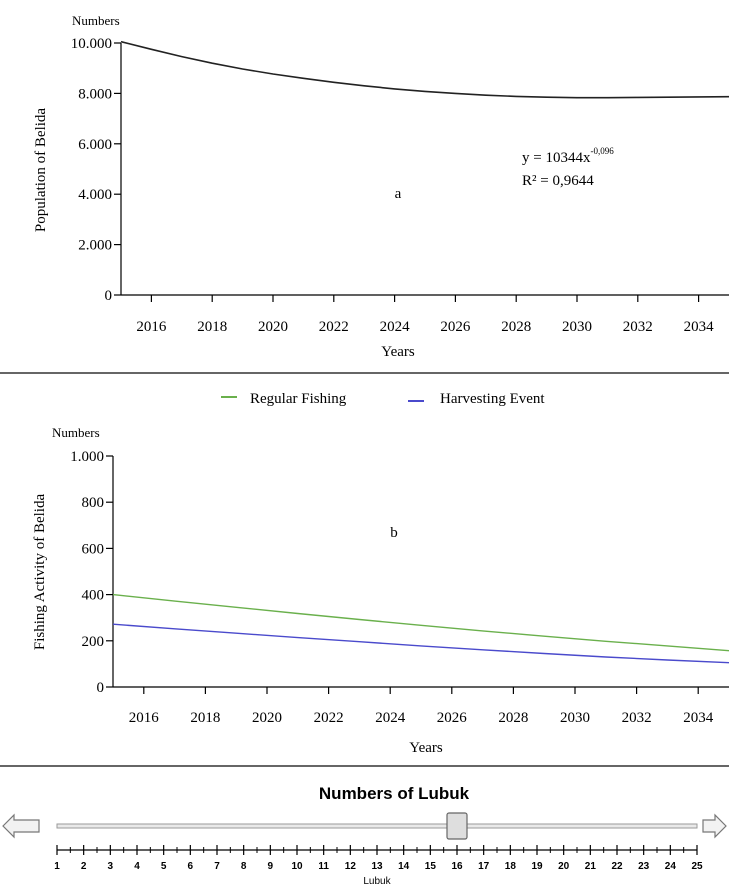 This screenshot has height=892, width=729. What do you see at coordinates (457, 866) in the screenshot?
I see `slider-tick-label: 16` at bounding box center [457, 866].